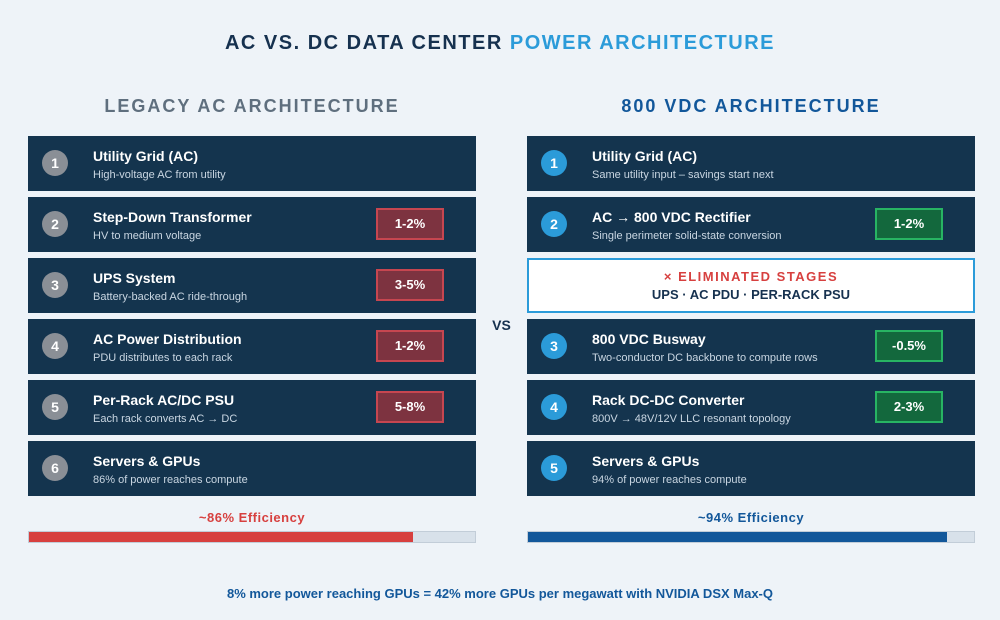 This screenshot has height=620, width=1000. Describe the element at coordinates (751, 294) in the screenshot. I see `eliminated-stages-list: UPS · AC PDU · PER-RACK PSU` at that location.